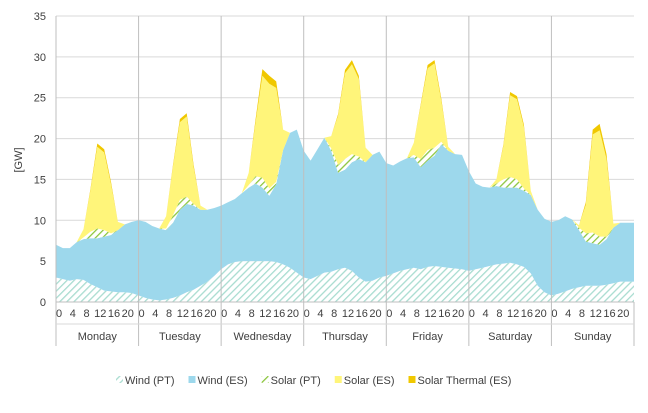 The width and height of the screenshot is (648, 413). I want to click on y-tick-label: 15, so click(40, 180).